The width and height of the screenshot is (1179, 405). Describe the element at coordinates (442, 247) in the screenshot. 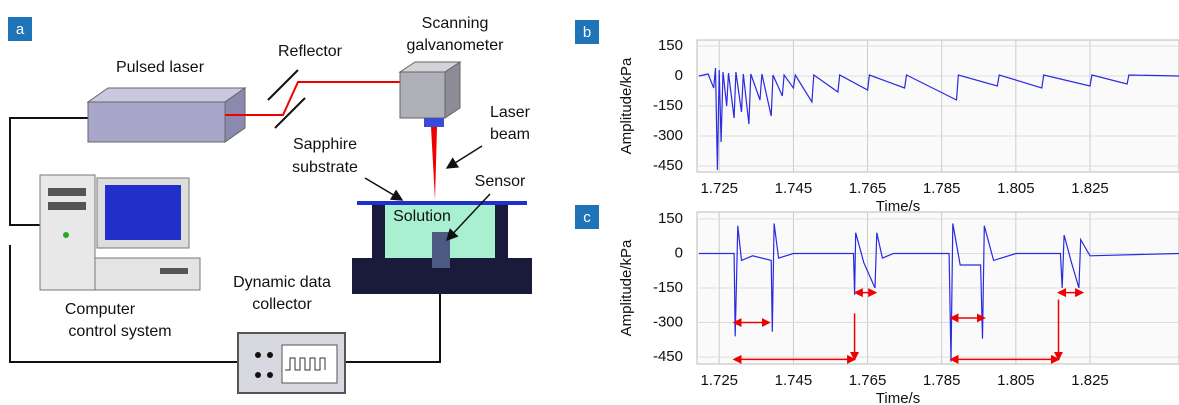

I see `cell` at that location.